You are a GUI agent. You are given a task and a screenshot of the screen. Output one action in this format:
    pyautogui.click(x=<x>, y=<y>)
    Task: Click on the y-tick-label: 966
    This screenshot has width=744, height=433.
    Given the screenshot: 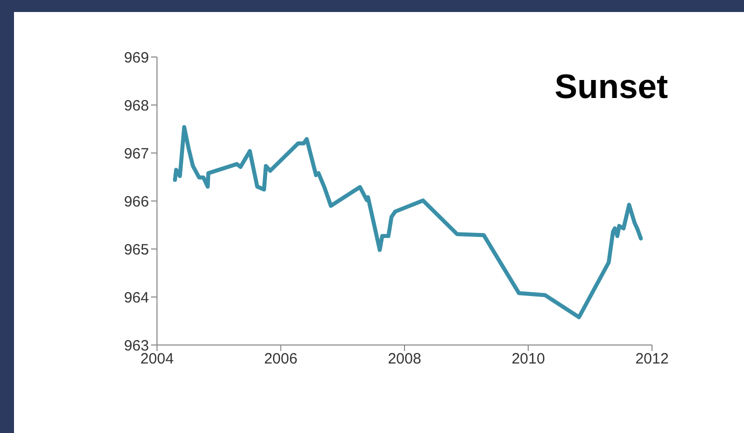 What is the action you would take?
    pyautogui.click(x=136, y=201)
    